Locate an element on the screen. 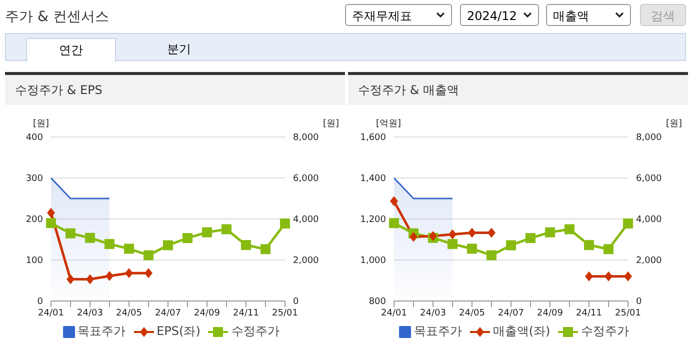 The width and height of the screenshot is (696, 349). y-tick-label: 800 is located at coordinates (377, 302).